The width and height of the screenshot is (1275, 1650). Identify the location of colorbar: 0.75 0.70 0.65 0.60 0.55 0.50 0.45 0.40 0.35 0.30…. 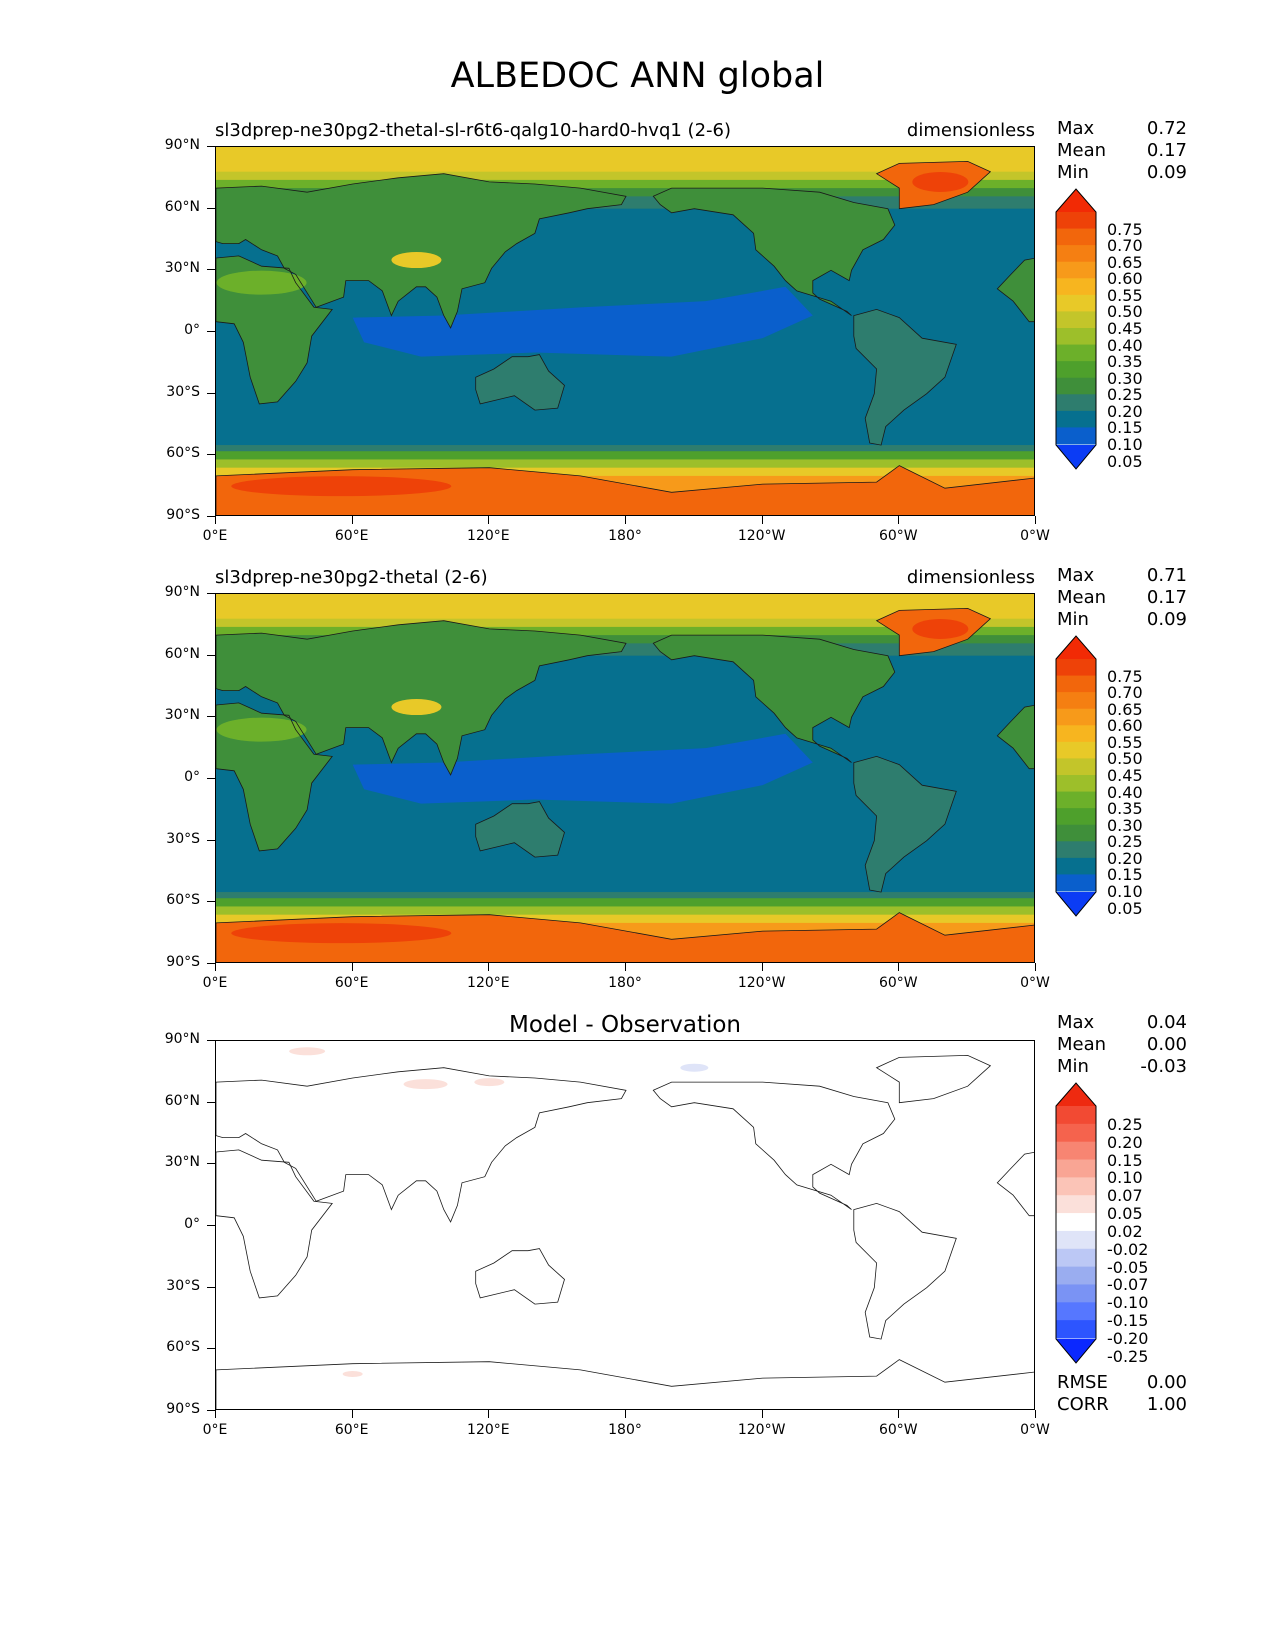
(1099, 331).